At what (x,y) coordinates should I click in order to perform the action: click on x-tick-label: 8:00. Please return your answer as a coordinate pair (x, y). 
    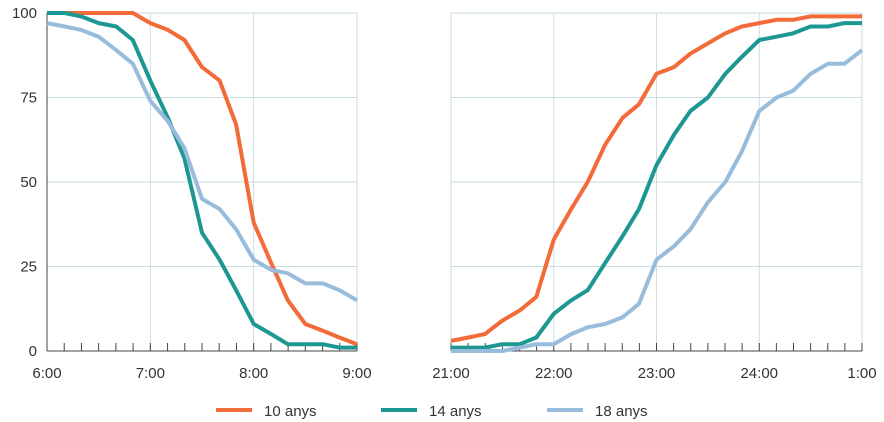
    Looking at the image, I should click on (253, 373).